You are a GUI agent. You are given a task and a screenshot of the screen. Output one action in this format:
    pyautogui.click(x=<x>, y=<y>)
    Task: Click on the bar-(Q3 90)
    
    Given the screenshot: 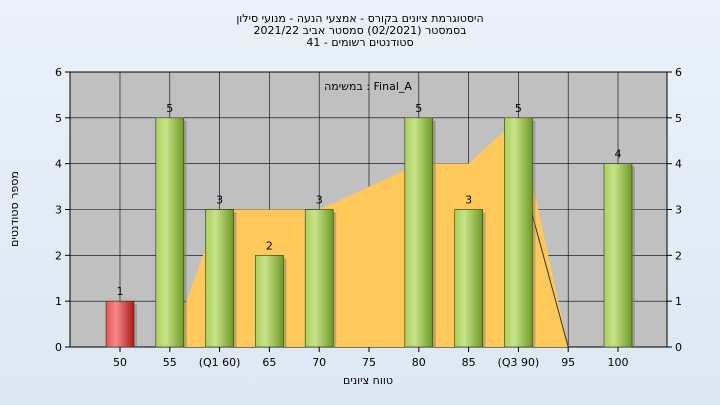 What is the action you would take?
    pyautogui.click(x=518, y=232)
    